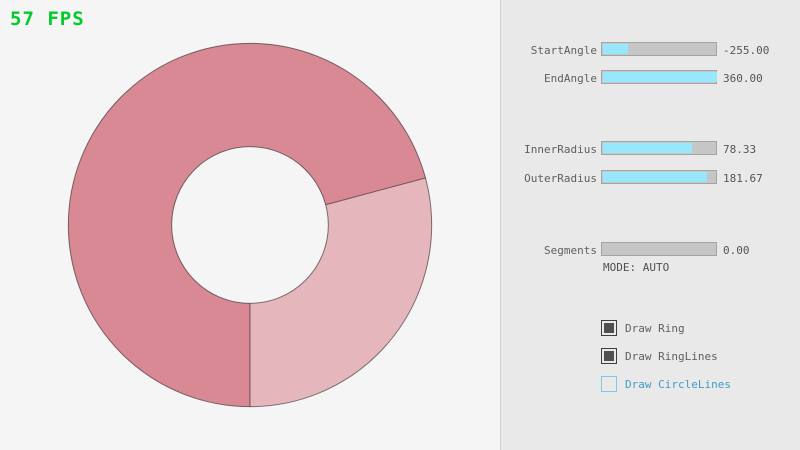 This screenshot has height=450, width=800. I want to click on innerradius-label: InnerRadius, so click(560, 149).